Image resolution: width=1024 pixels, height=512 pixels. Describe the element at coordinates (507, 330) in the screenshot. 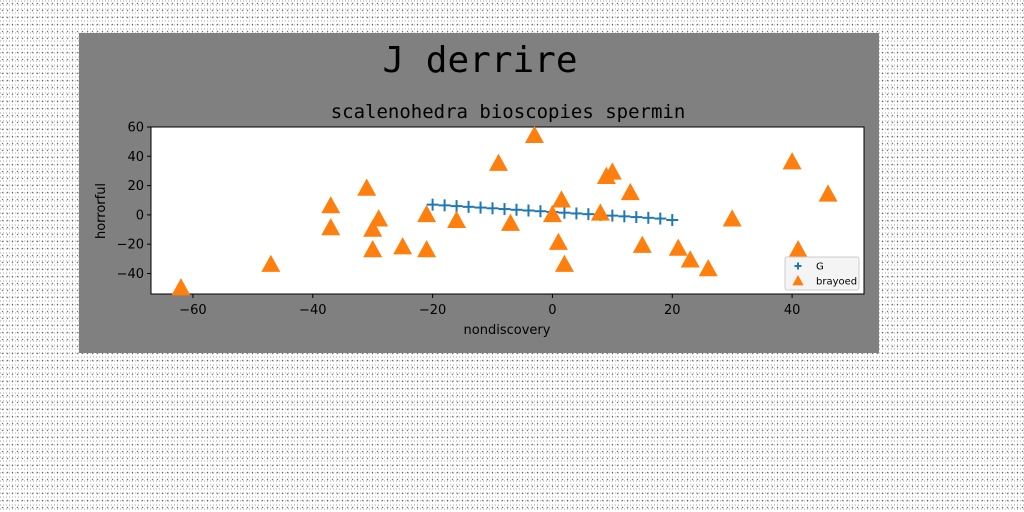

I see `x-axis-label: nondiscovery` at that location.